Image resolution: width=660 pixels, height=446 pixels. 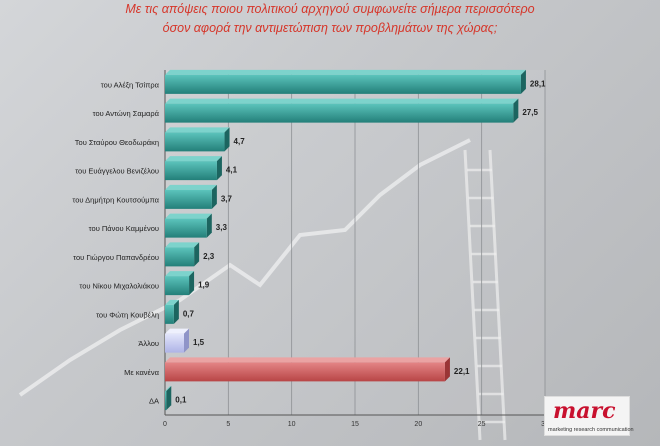 I want to click on value-label: 27,5, so click(x=530, y=112).